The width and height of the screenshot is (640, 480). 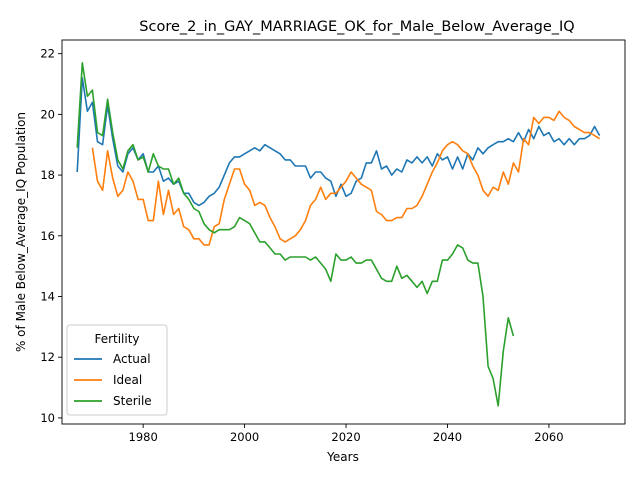 I want to click on y-tick-label: 18, so click(x=47, y=175).